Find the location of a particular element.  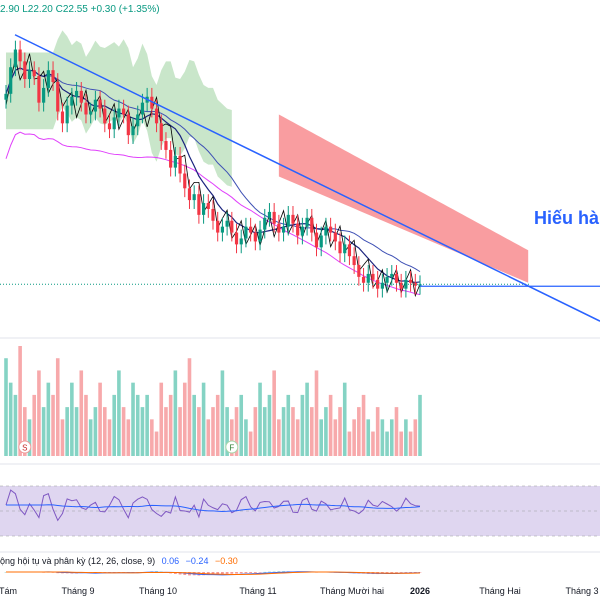

x-axis-label: Tám is located at coordinates (8, 591).